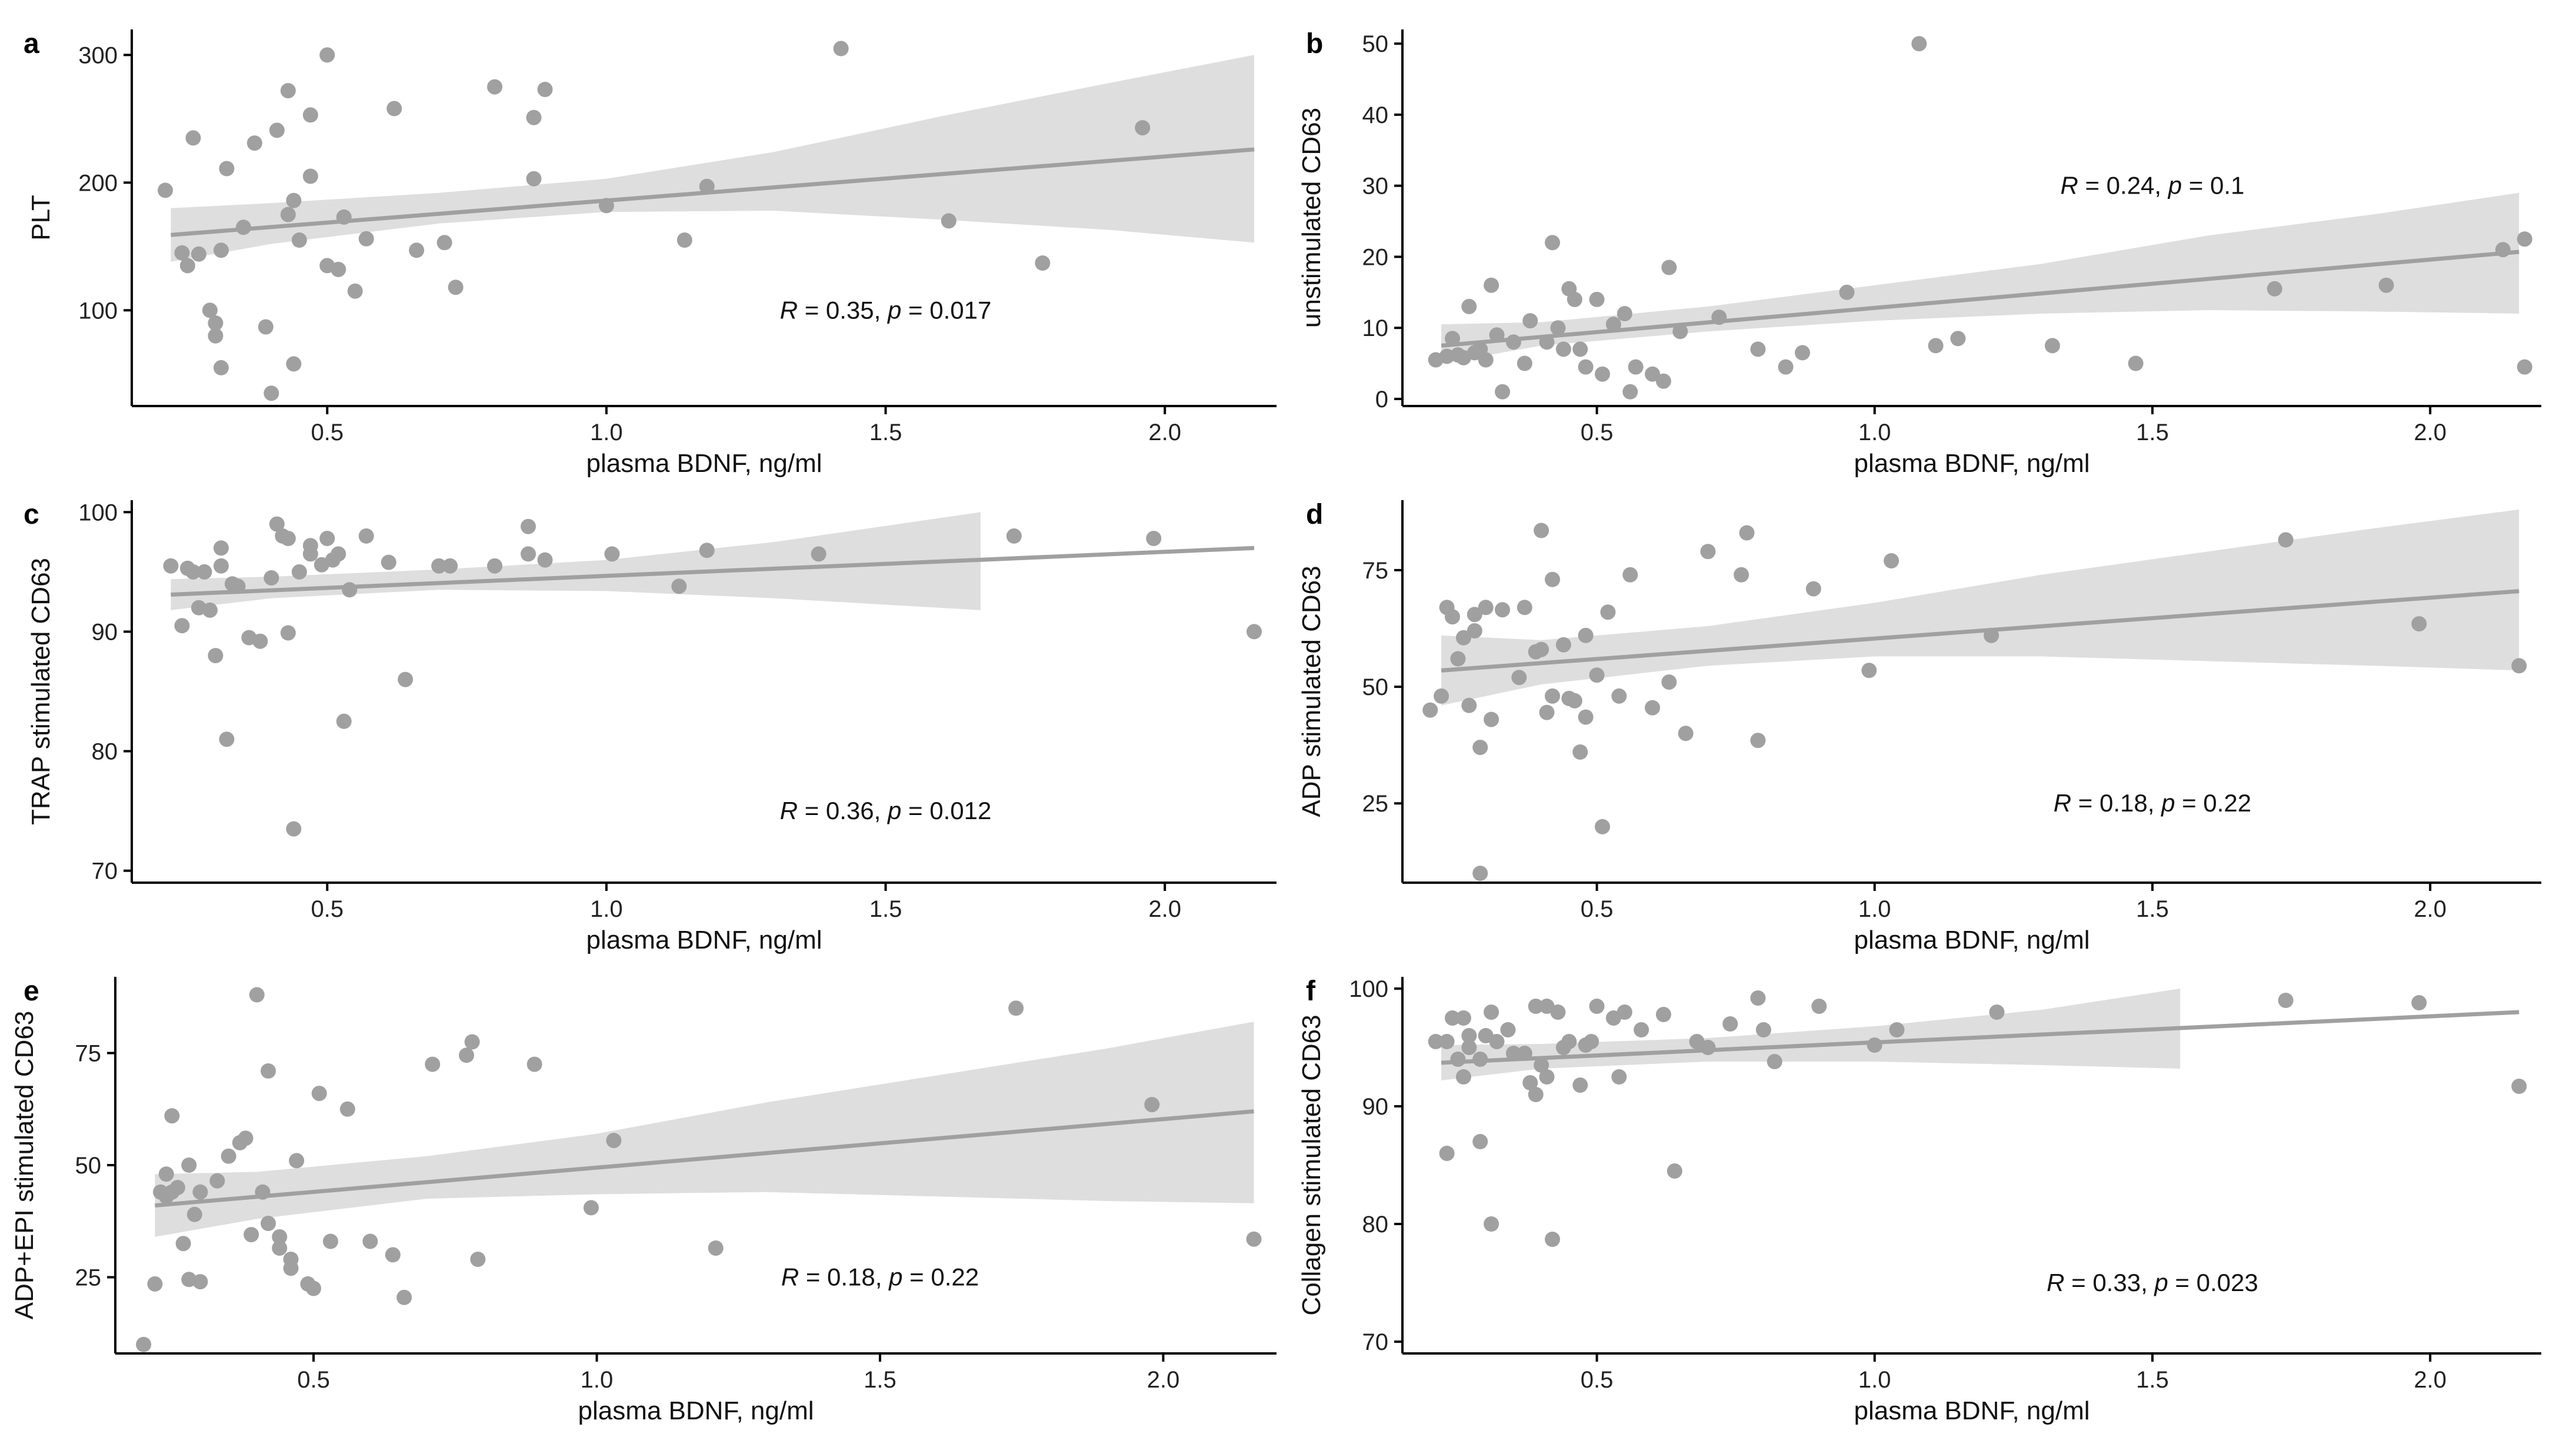  I want to click on y-tick-label: 100, so click(98, 311).